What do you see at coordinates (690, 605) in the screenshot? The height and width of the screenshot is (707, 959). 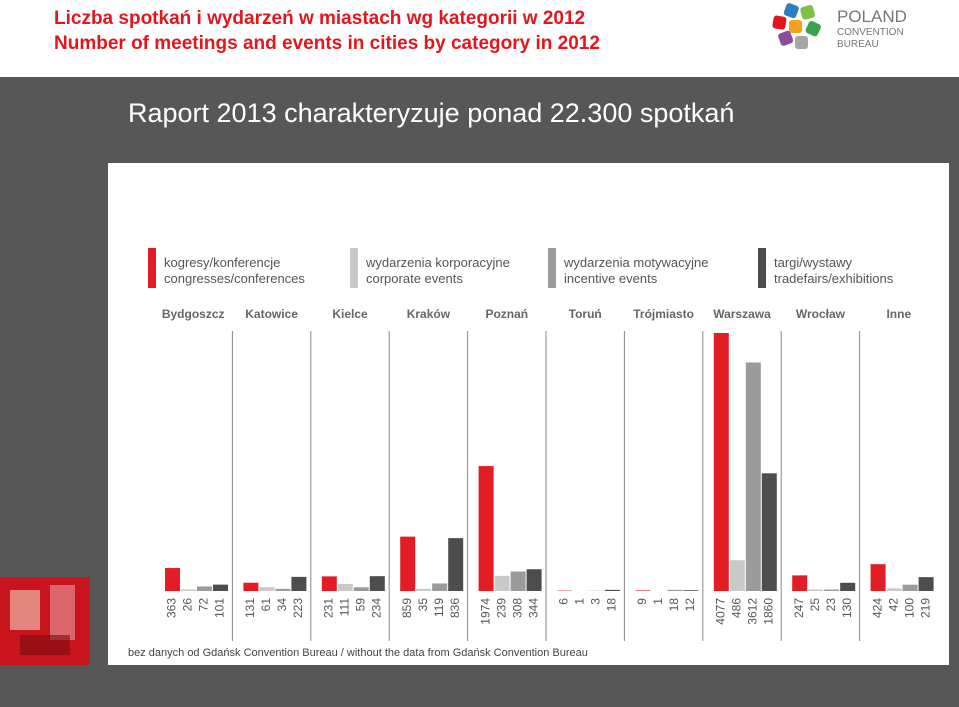 I see `value-label: 12` at bounding box center [690, 605].